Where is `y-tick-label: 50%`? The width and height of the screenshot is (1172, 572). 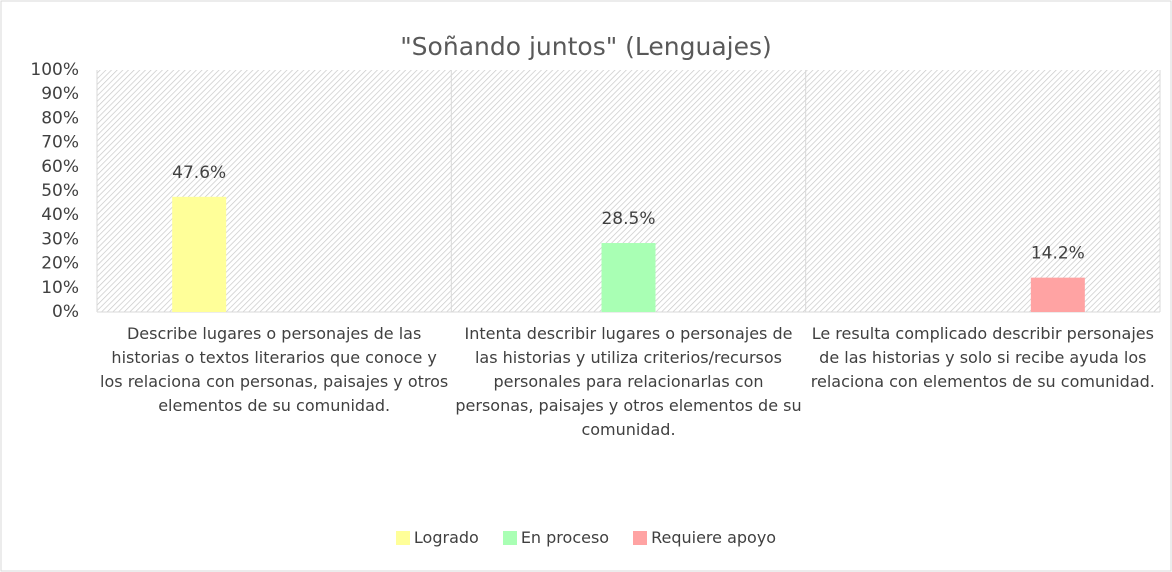
y-tick-label: 50% is located at coordinates (60, 191).